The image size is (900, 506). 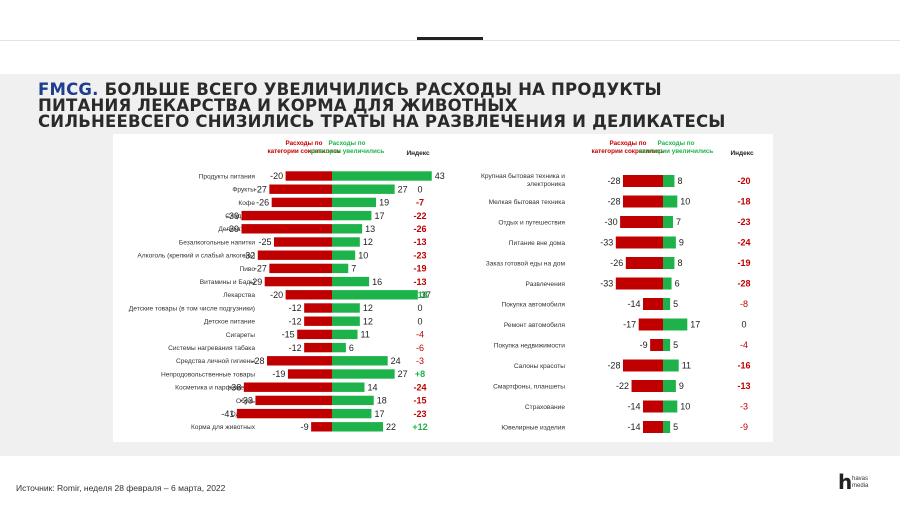 I want to click on index-value: -3, so click(x=420, y=361).